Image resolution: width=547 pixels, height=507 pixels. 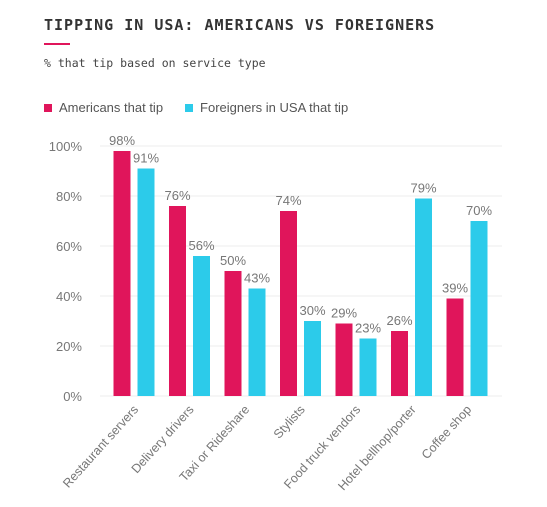 What do you see at coordinates (423, 188) in the screenshot?
I see `data-label: 79%` at bounding box center [423, 188].